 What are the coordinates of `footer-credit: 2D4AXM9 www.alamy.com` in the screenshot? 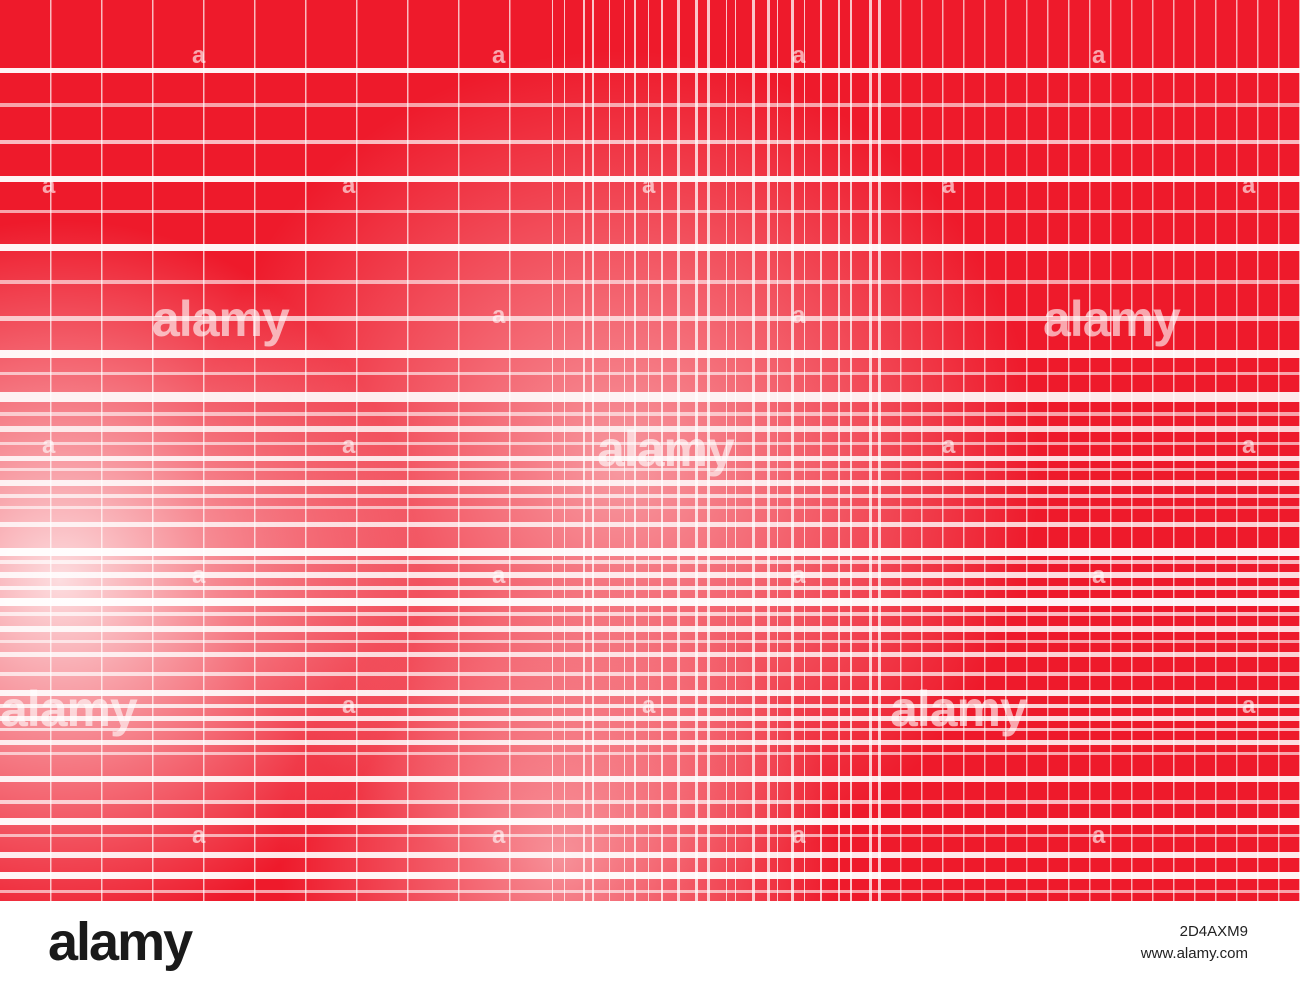 It's located at (1194, 943).